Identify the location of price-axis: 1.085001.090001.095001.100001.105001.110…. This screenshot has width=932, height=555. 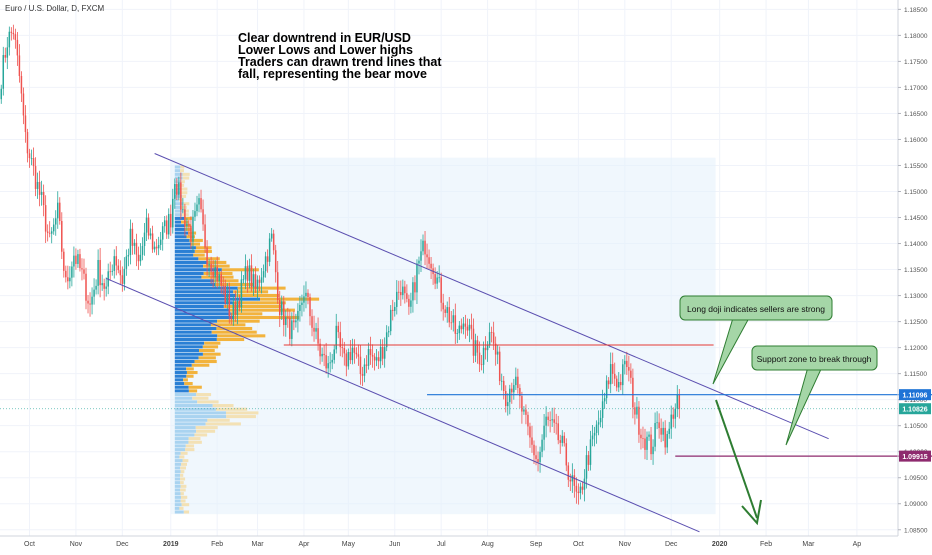
(913, 270).